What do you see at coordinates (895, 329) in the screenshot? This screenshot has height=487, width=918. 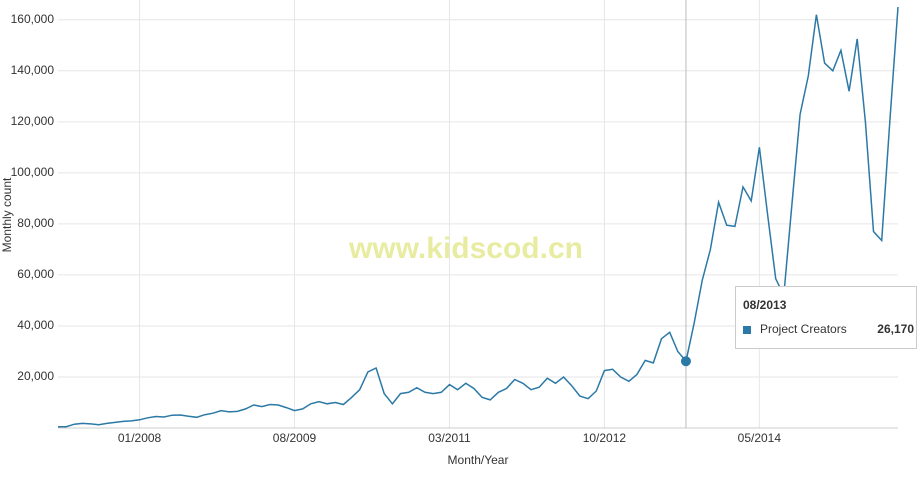 I see `tooltip-value: 26,170` at bounding box center [895, 329].